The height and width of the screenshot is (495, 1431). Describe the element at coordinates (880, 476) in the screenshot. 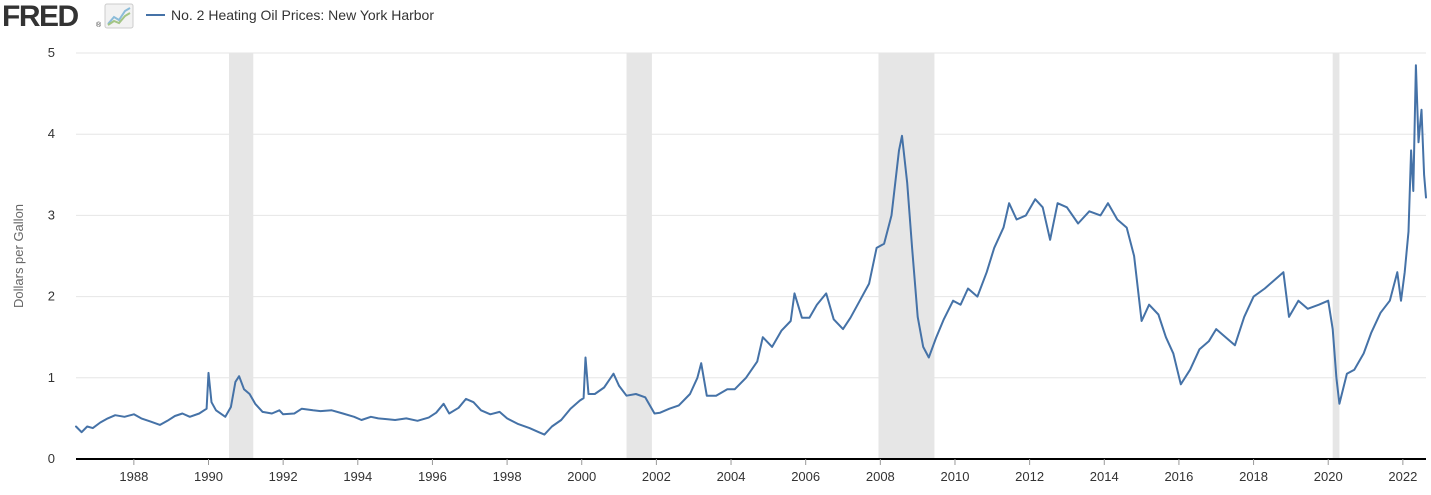

I see `x-tick-label: 2008` at that location.